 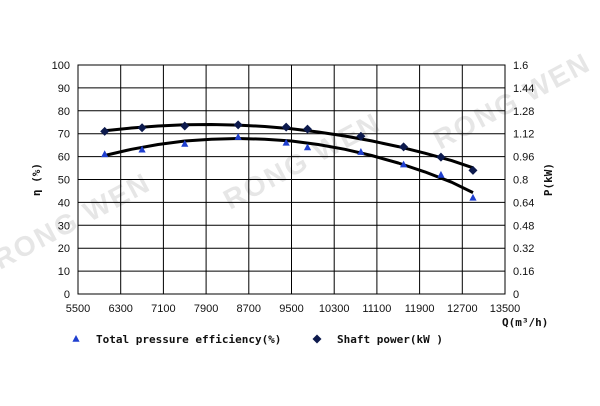 What do you see at coordinates (64, 226) in the screenshot?
I see `y-left-tick-label: 30` at bounding box center [64, 226].